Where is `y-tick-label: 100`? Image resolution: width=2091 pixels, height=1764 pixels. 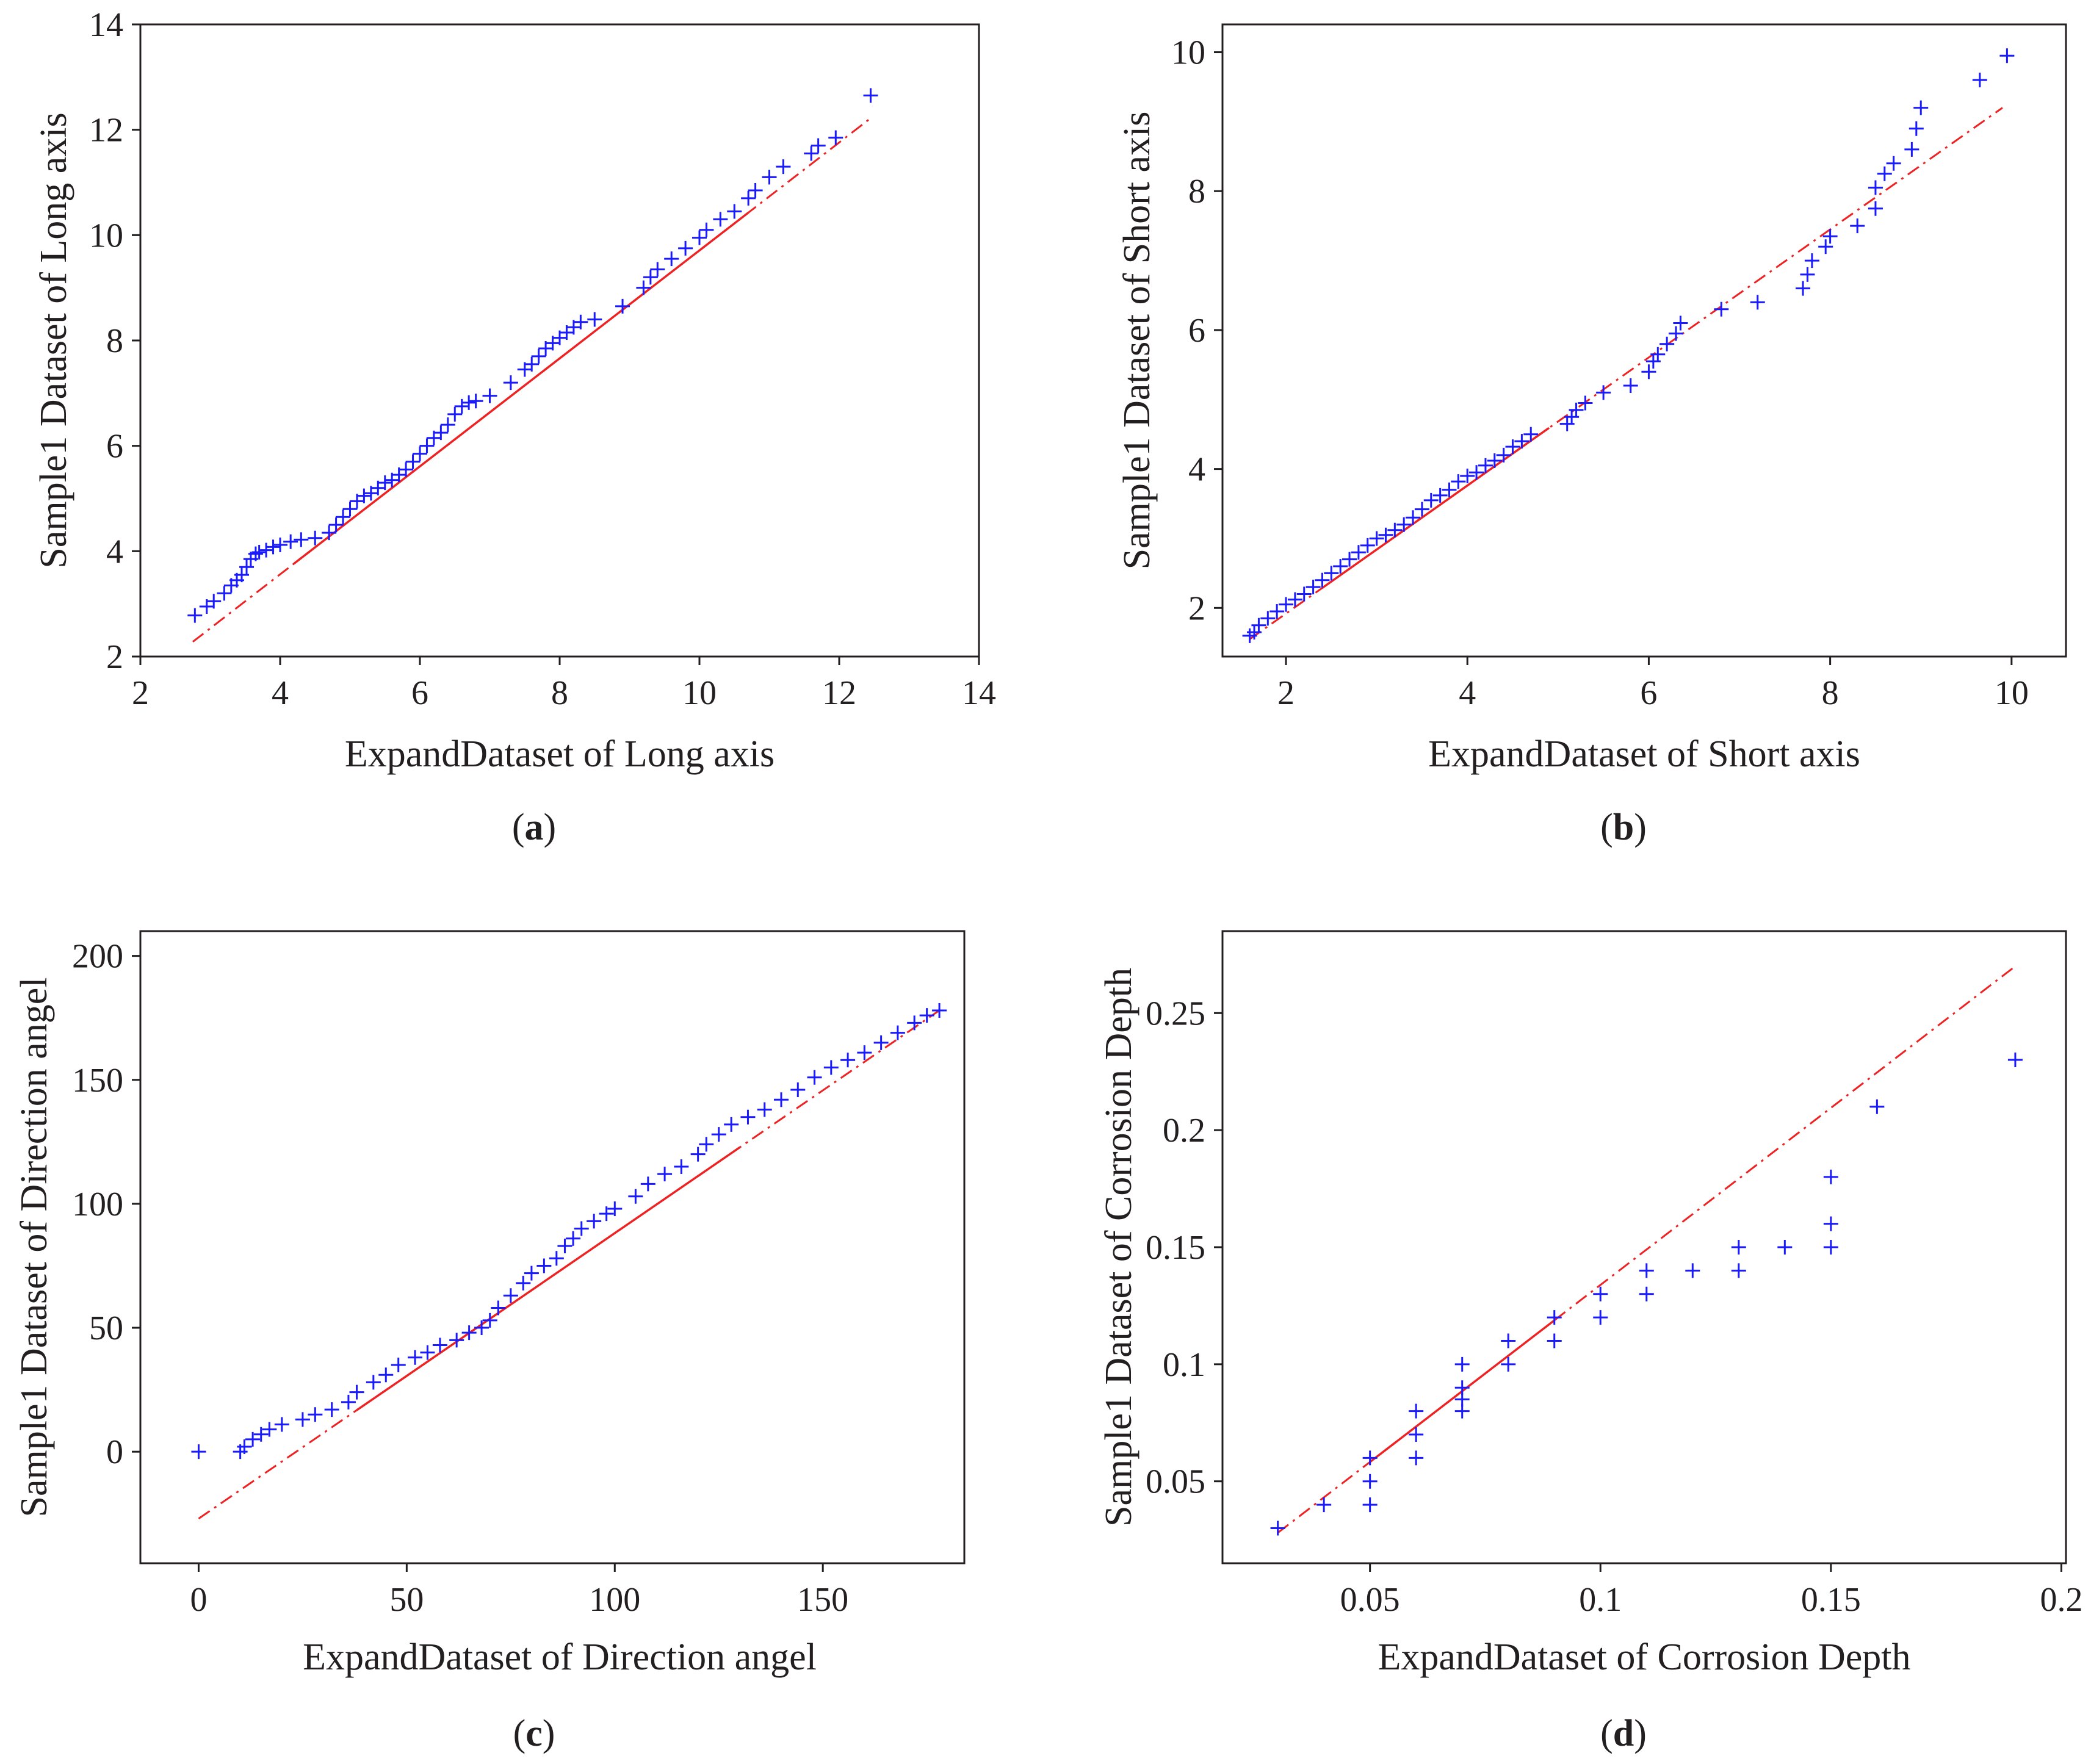 y-tick-label: 100 is located at coordinates (97, 1204).